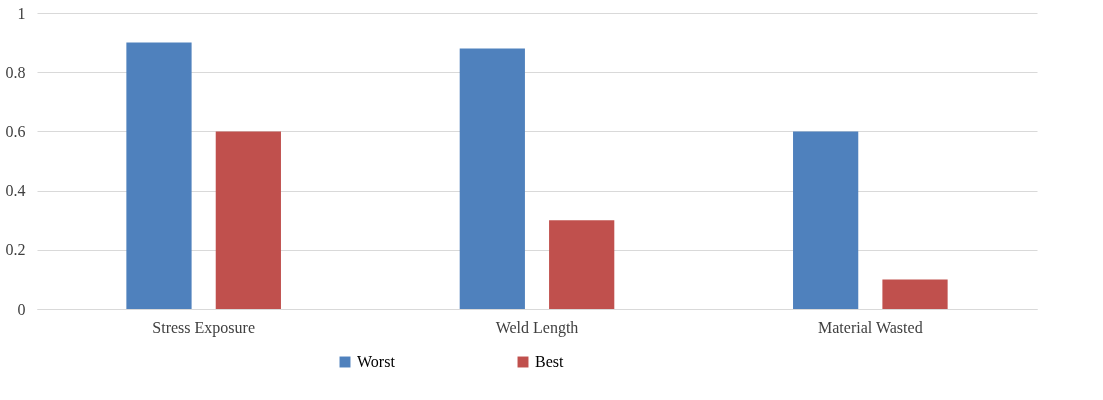 The image size is (1103, 400). What do you see at coordinates (870, 327) in the screenshot?
I see `x-tick-label: Material Wasted` at bounding box center [870, 327].